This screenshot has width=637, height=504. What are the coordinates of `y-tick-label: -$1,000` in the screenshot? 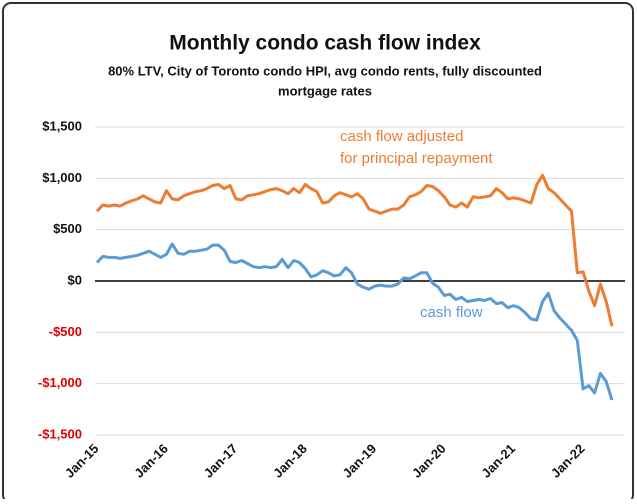 It's located at (60, 382).